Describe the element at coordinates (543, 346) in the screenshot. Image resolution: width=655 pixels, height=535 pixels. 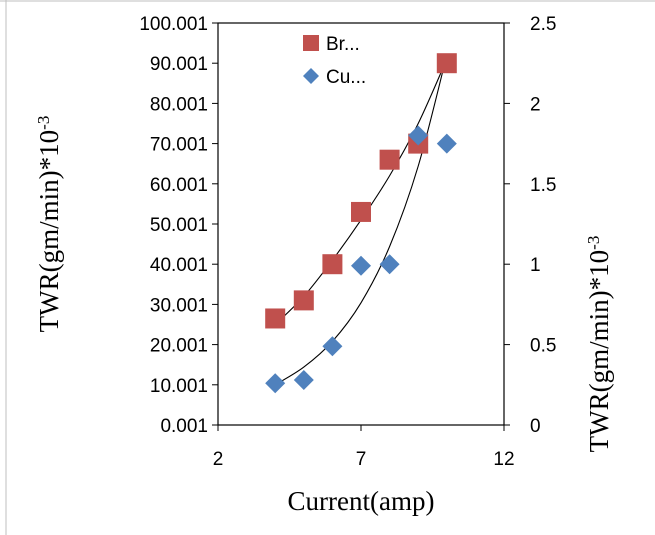
I see `y-right-tick-label: 0.5` at that location.